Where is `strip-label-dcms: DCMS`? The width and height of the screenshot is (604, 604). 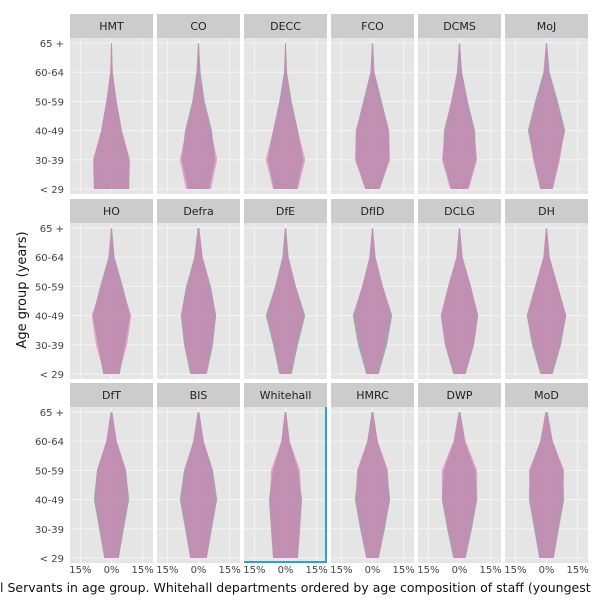
strip-label-dcms: DCMS is located at coordinates (459, 26).